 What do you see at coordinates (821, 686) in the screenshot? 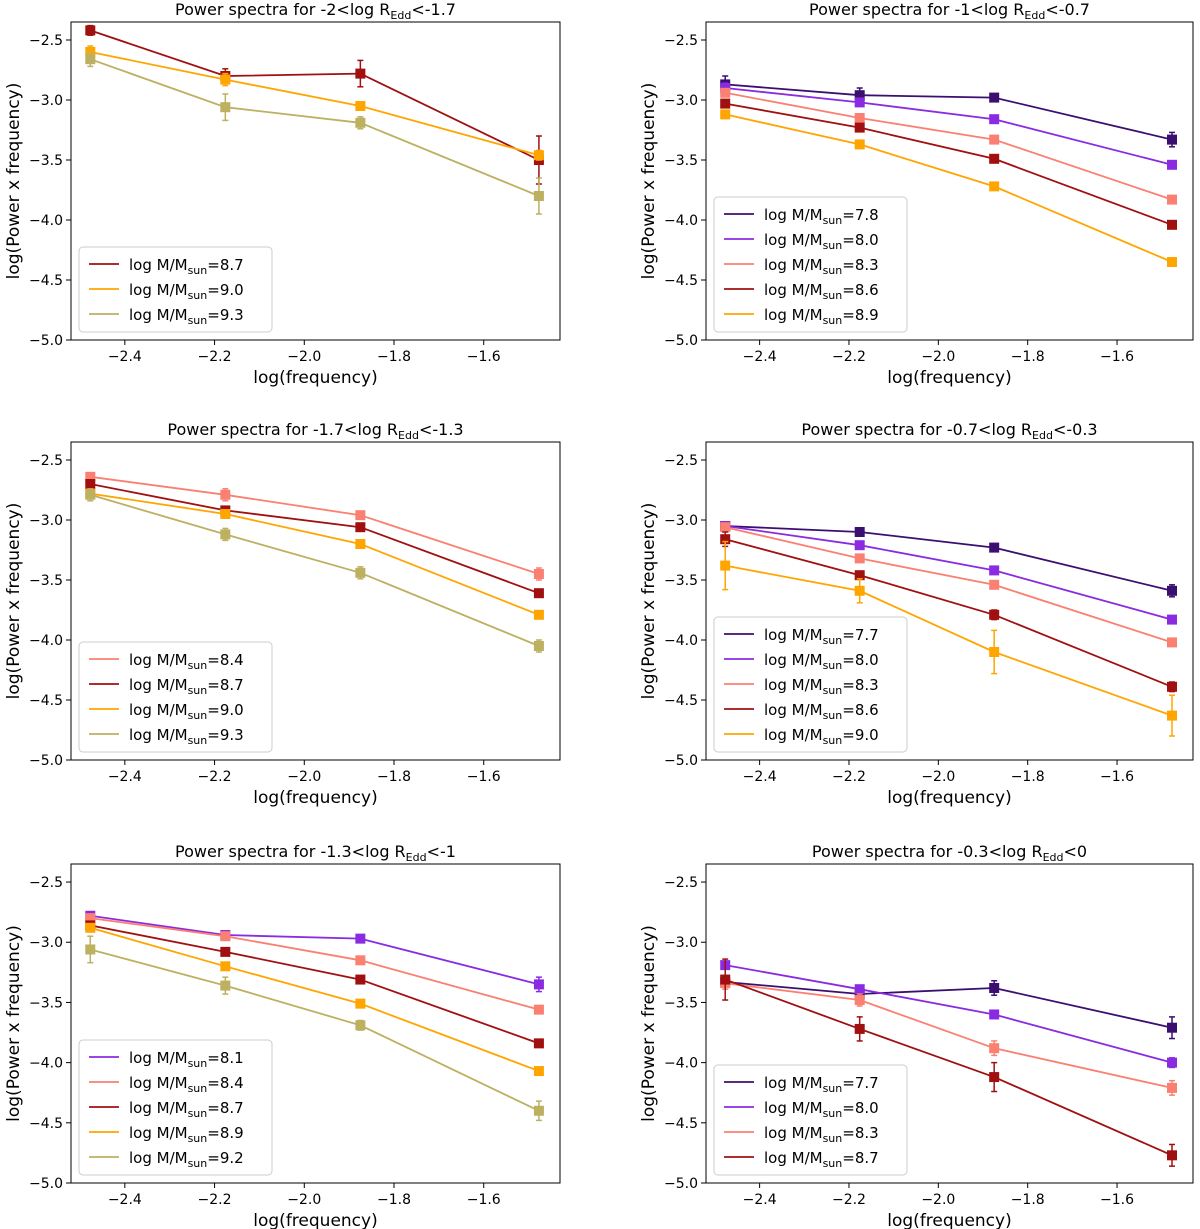
I see `legend-label: log M/Msun=8.3` at bounding box center [821, 686].